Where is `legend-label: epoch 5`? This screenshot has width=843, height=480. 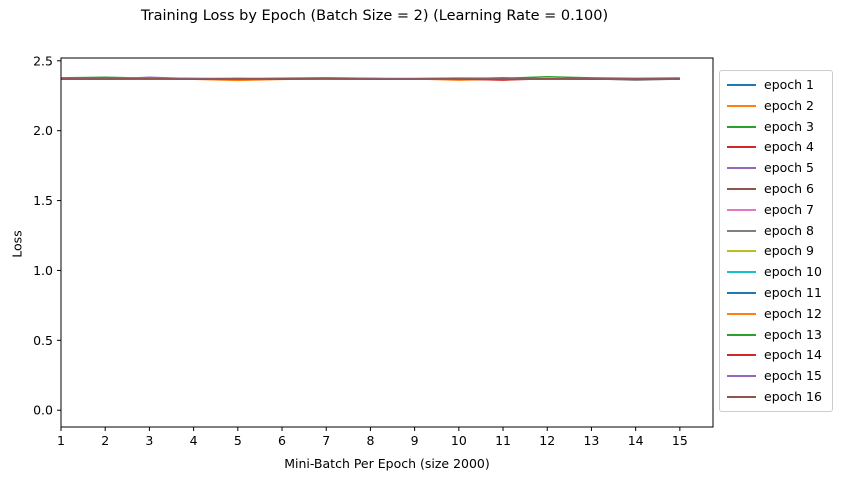
legend-label: epoch 5 is located at coordinates (789, 168).